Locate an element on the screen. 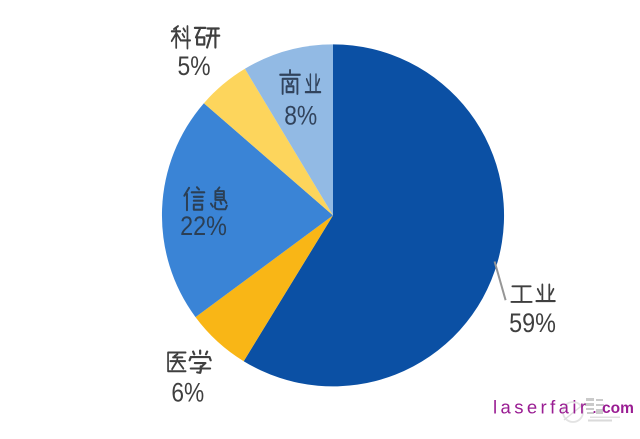 The width and height of the screenshot is (640, 439). svg-text: laserfair is located at coordinates (541, 406).